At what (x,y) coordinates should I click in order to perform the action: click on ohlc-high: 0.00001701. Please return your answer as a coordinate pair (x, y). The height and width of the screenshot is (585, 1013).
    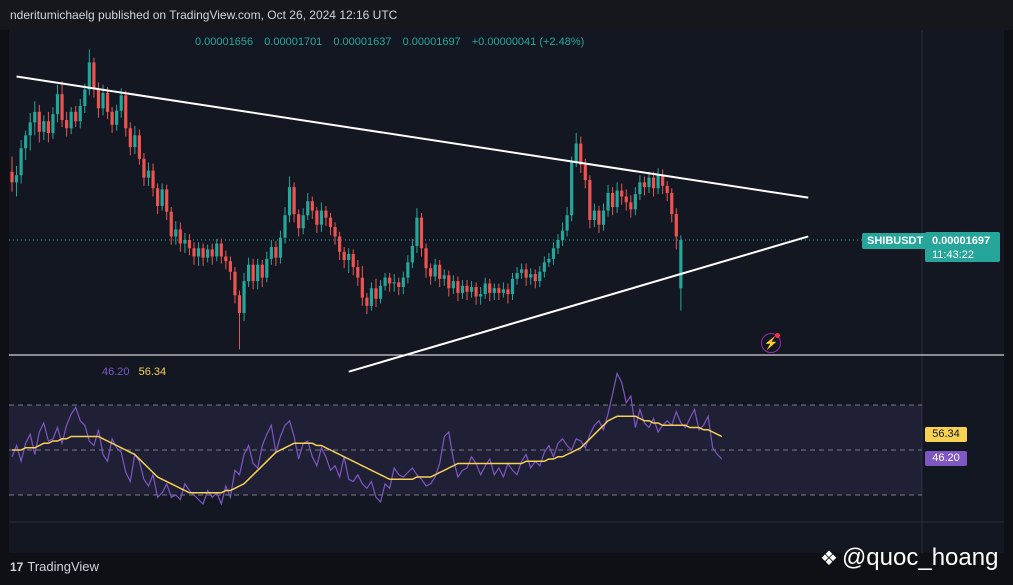
    Looking at the image, I should click on (293, 42).